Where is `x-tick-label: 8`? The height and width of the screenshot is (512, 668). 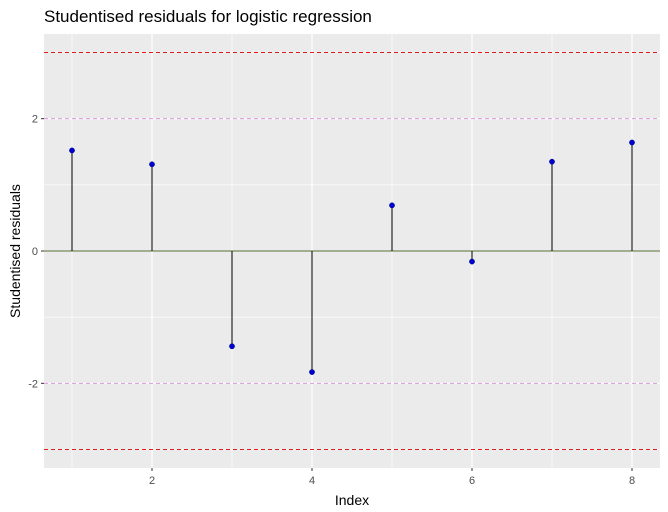 x-tick-label: 8 is located at coordinates (632, 481).